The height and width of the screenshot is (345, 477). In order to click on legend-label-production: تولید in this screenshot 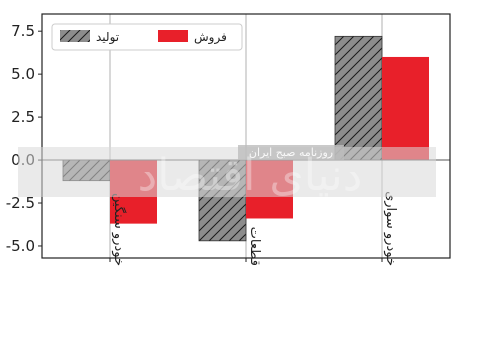, I will do `click(107, 37)`.